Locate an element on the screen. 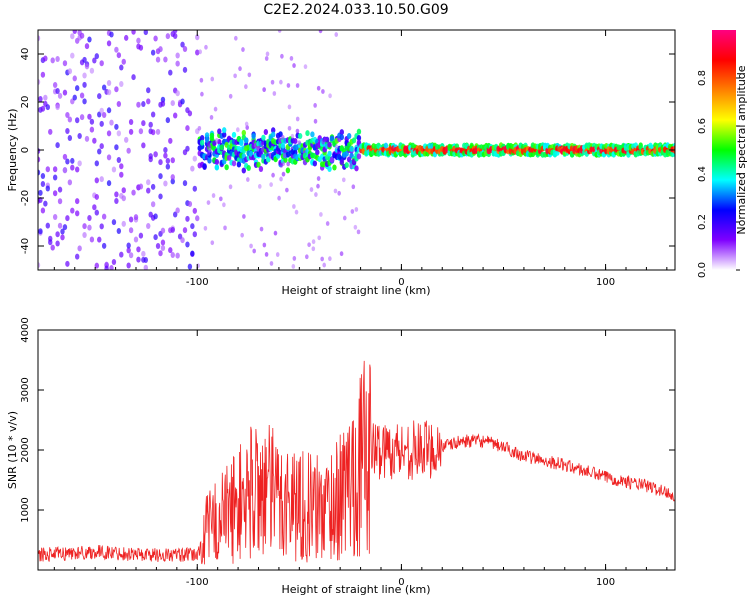 The height and width of the screenshot is (600, 750). x-tick-label: 100 is located at coordinates (605, 582).